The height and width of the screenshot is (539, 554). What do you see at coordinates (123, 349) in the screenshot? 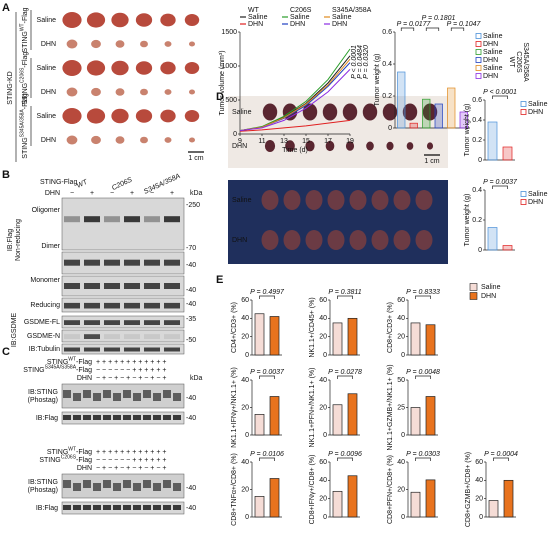
I see `blot` at bounding box center [123, 349].